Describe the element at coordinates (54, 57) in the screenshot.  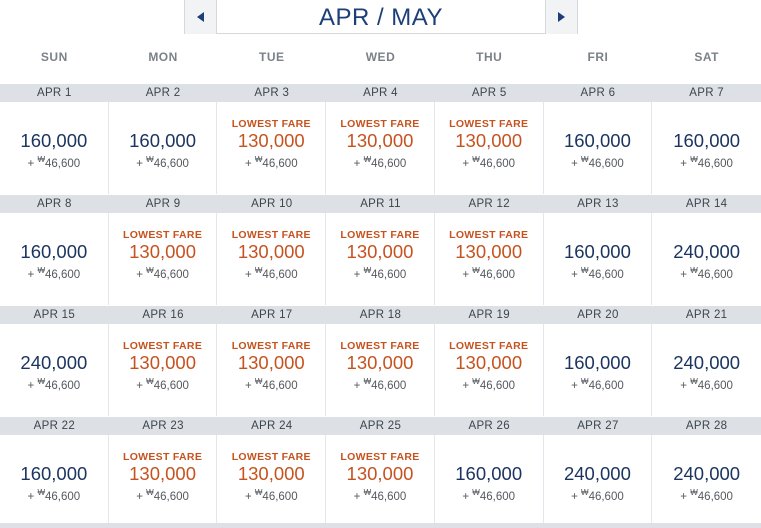
I see `weekday-label: SUN` at that location.